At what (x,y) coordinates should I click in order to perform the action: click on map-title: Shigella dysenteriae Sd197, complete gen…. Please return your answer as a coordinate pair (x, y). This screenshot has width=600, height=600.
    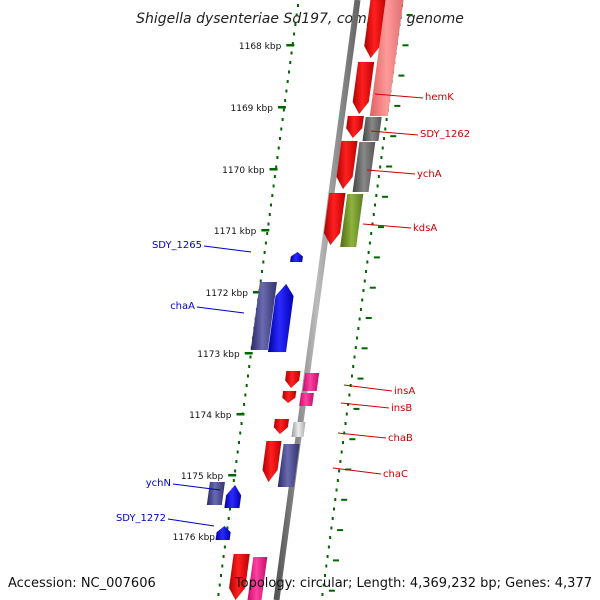
    Looking at the image, I should click on (300, 19).